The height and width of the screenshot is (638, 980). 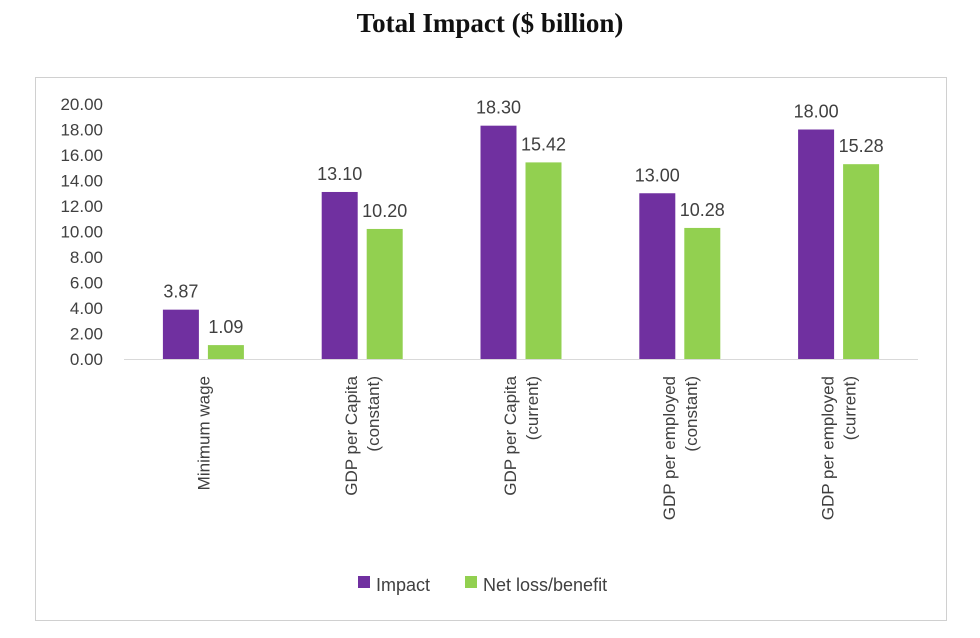 I want to click on data-label: 13.10, so click(x=339, y=174).